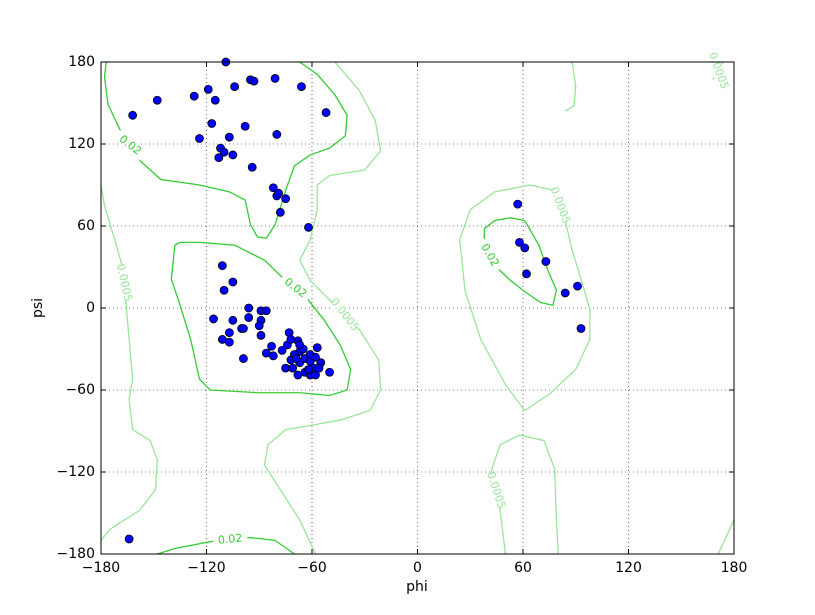 The image size is (815, 615). I want to click on contour-label-group: 0.02, so click(230, 539).